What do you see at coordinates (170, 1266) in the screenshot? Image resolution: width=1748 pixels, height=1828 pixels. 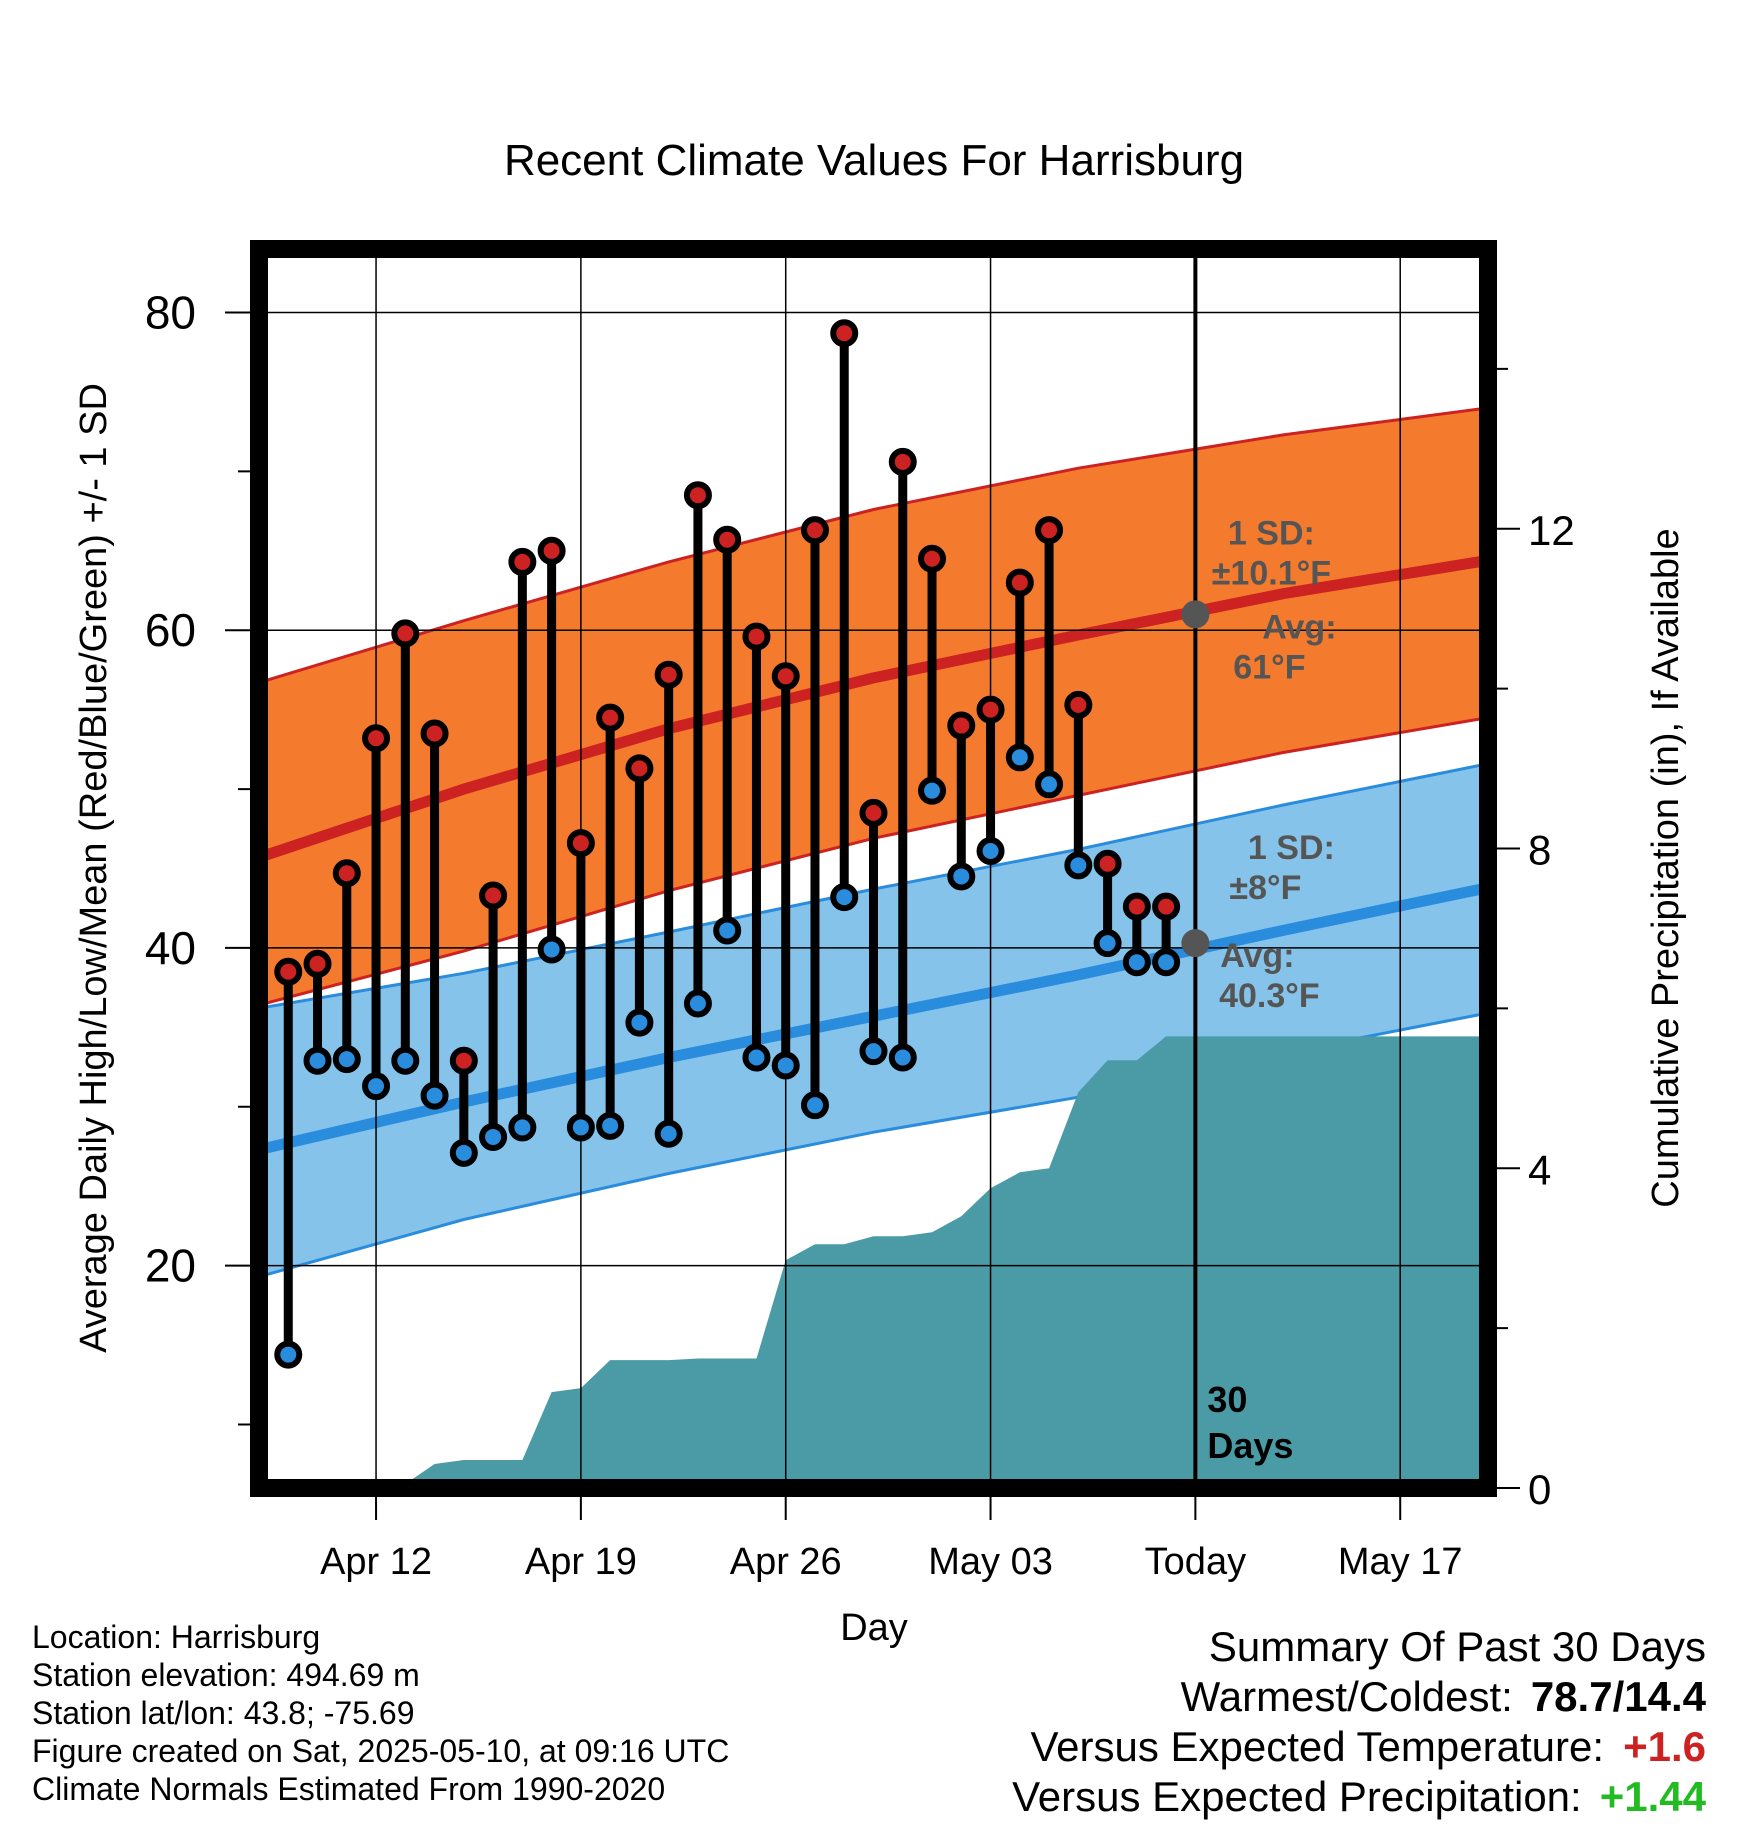 I see `y-tick-label: 20` at bounding box center [170, 1266].